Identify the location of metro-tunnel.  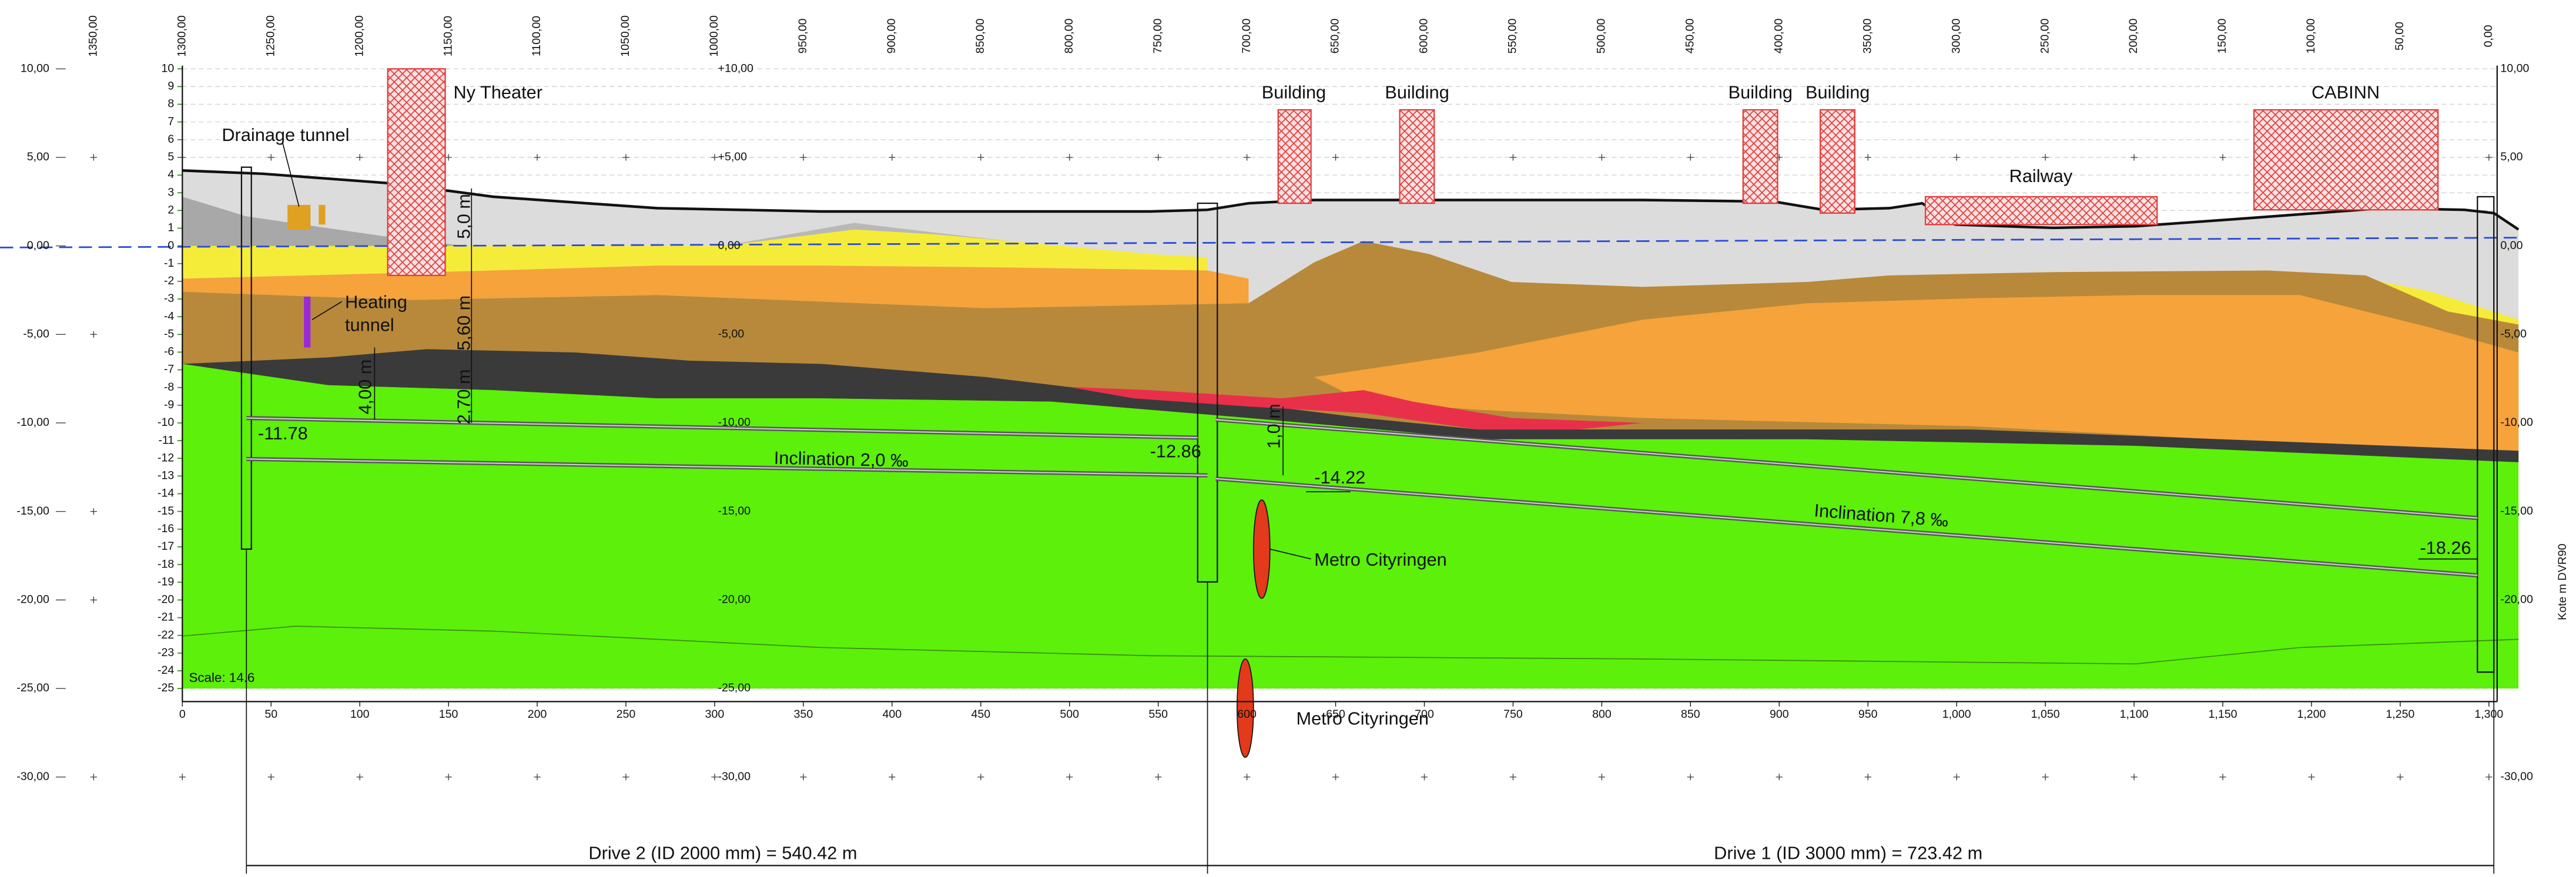
(1245, 708).